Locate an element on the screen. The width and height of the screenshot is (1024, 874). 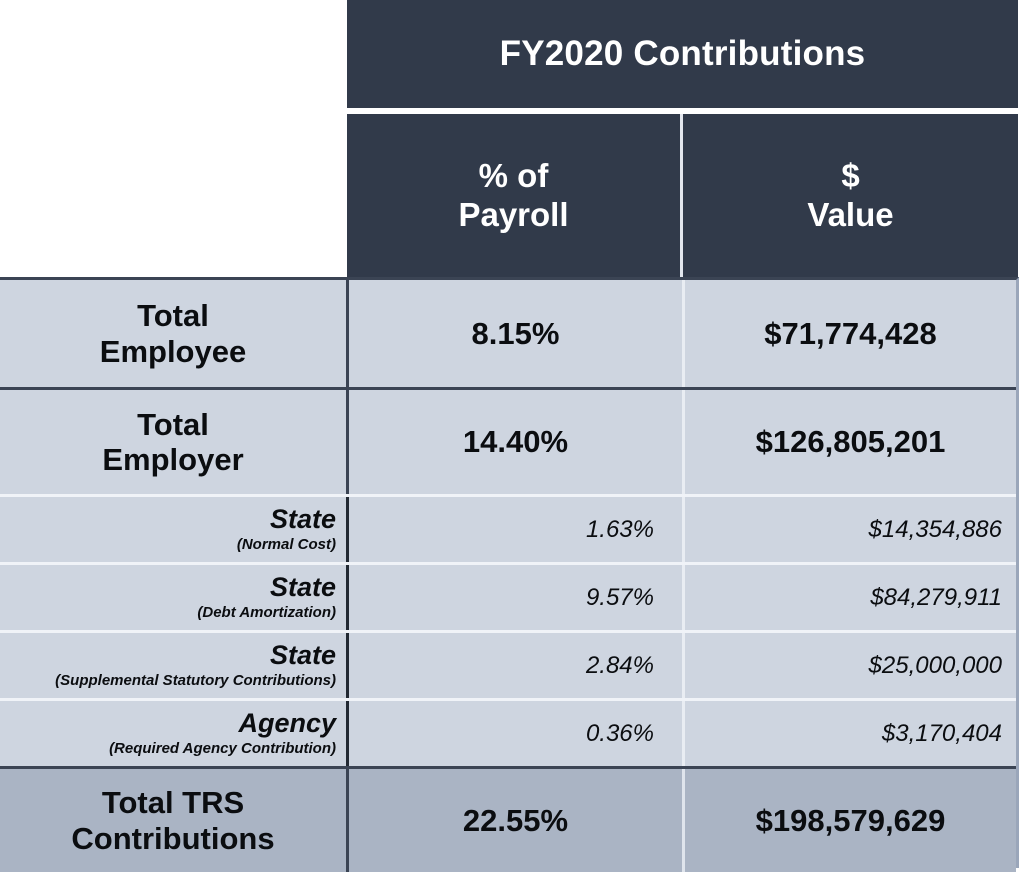
total-row-percent-cell: 22.55% is located at coordinates (517, 820).